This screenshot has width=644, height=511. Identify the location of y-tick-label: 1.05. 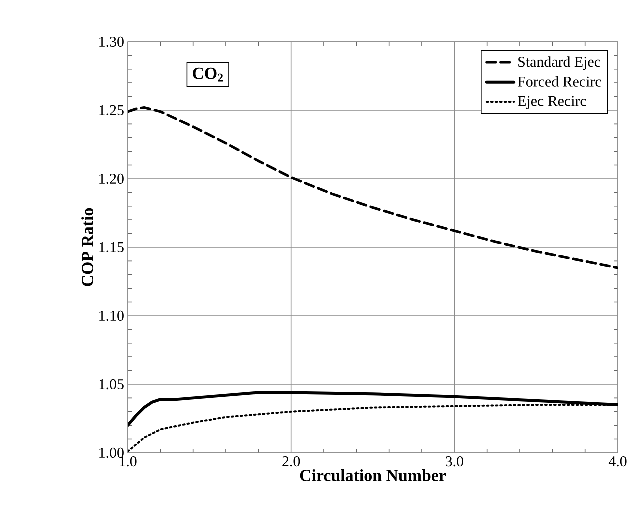
(112, 384).